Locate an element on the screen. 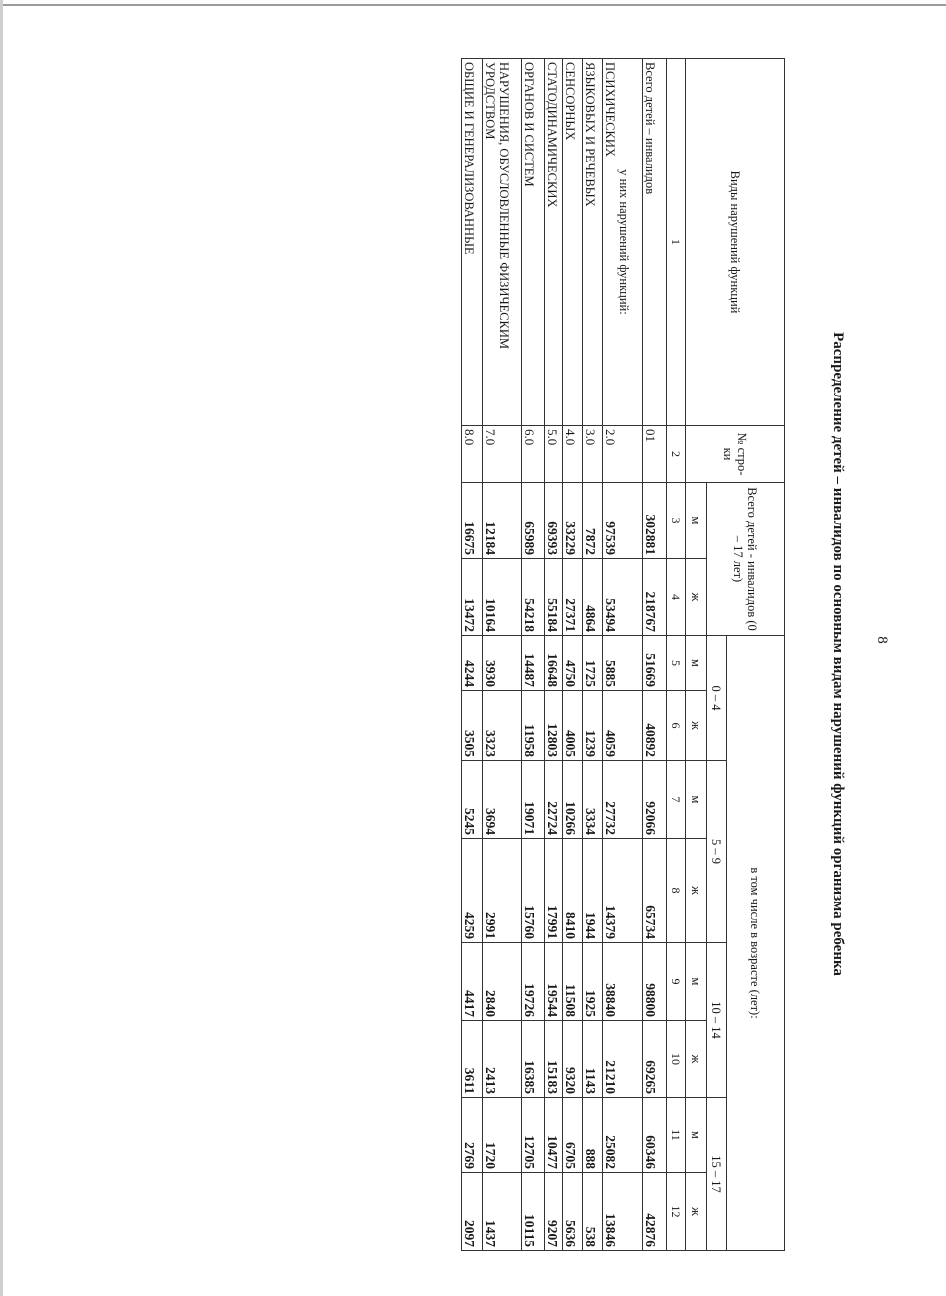 Image resolution: width=946 pixels, height=1296 pixels. cell-value: 10115 is located at coordinates (533, 1211).